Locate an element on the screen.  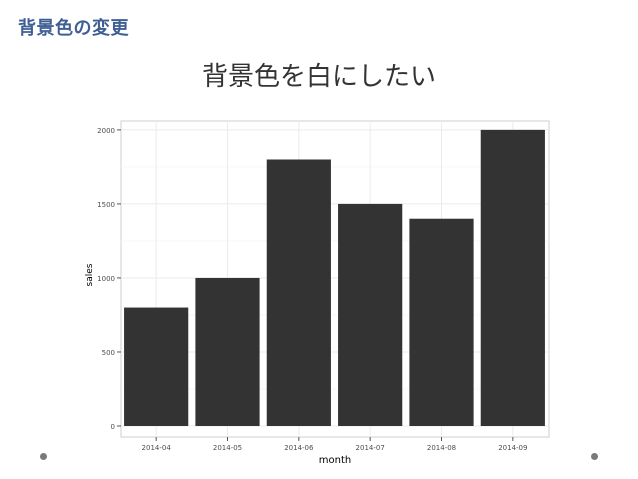
y-tick-label: 1000 is located at coordinates (106, 279).